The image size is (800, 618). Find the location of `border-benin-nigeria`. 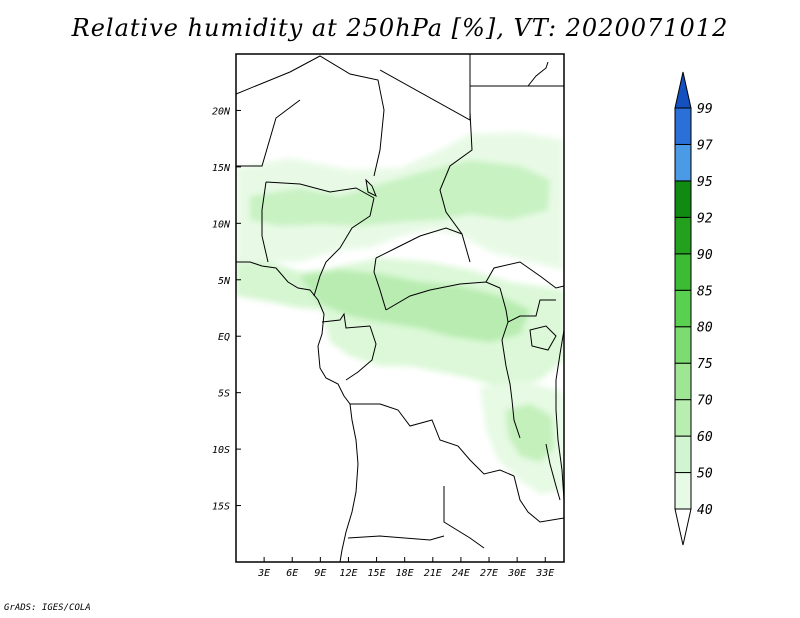

border-benin-nigeria is located at coordinates (265, 222).